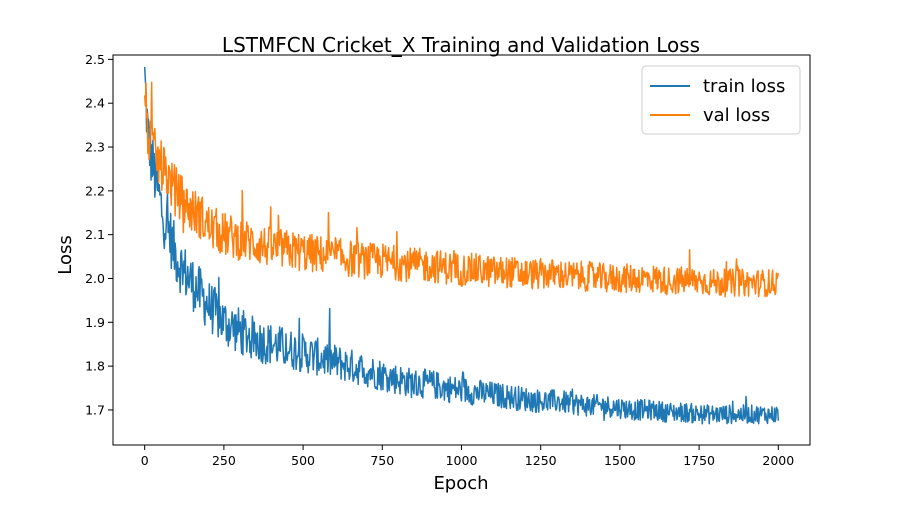  I want to click on y-tick-label: 2.0, so click(95, 278).